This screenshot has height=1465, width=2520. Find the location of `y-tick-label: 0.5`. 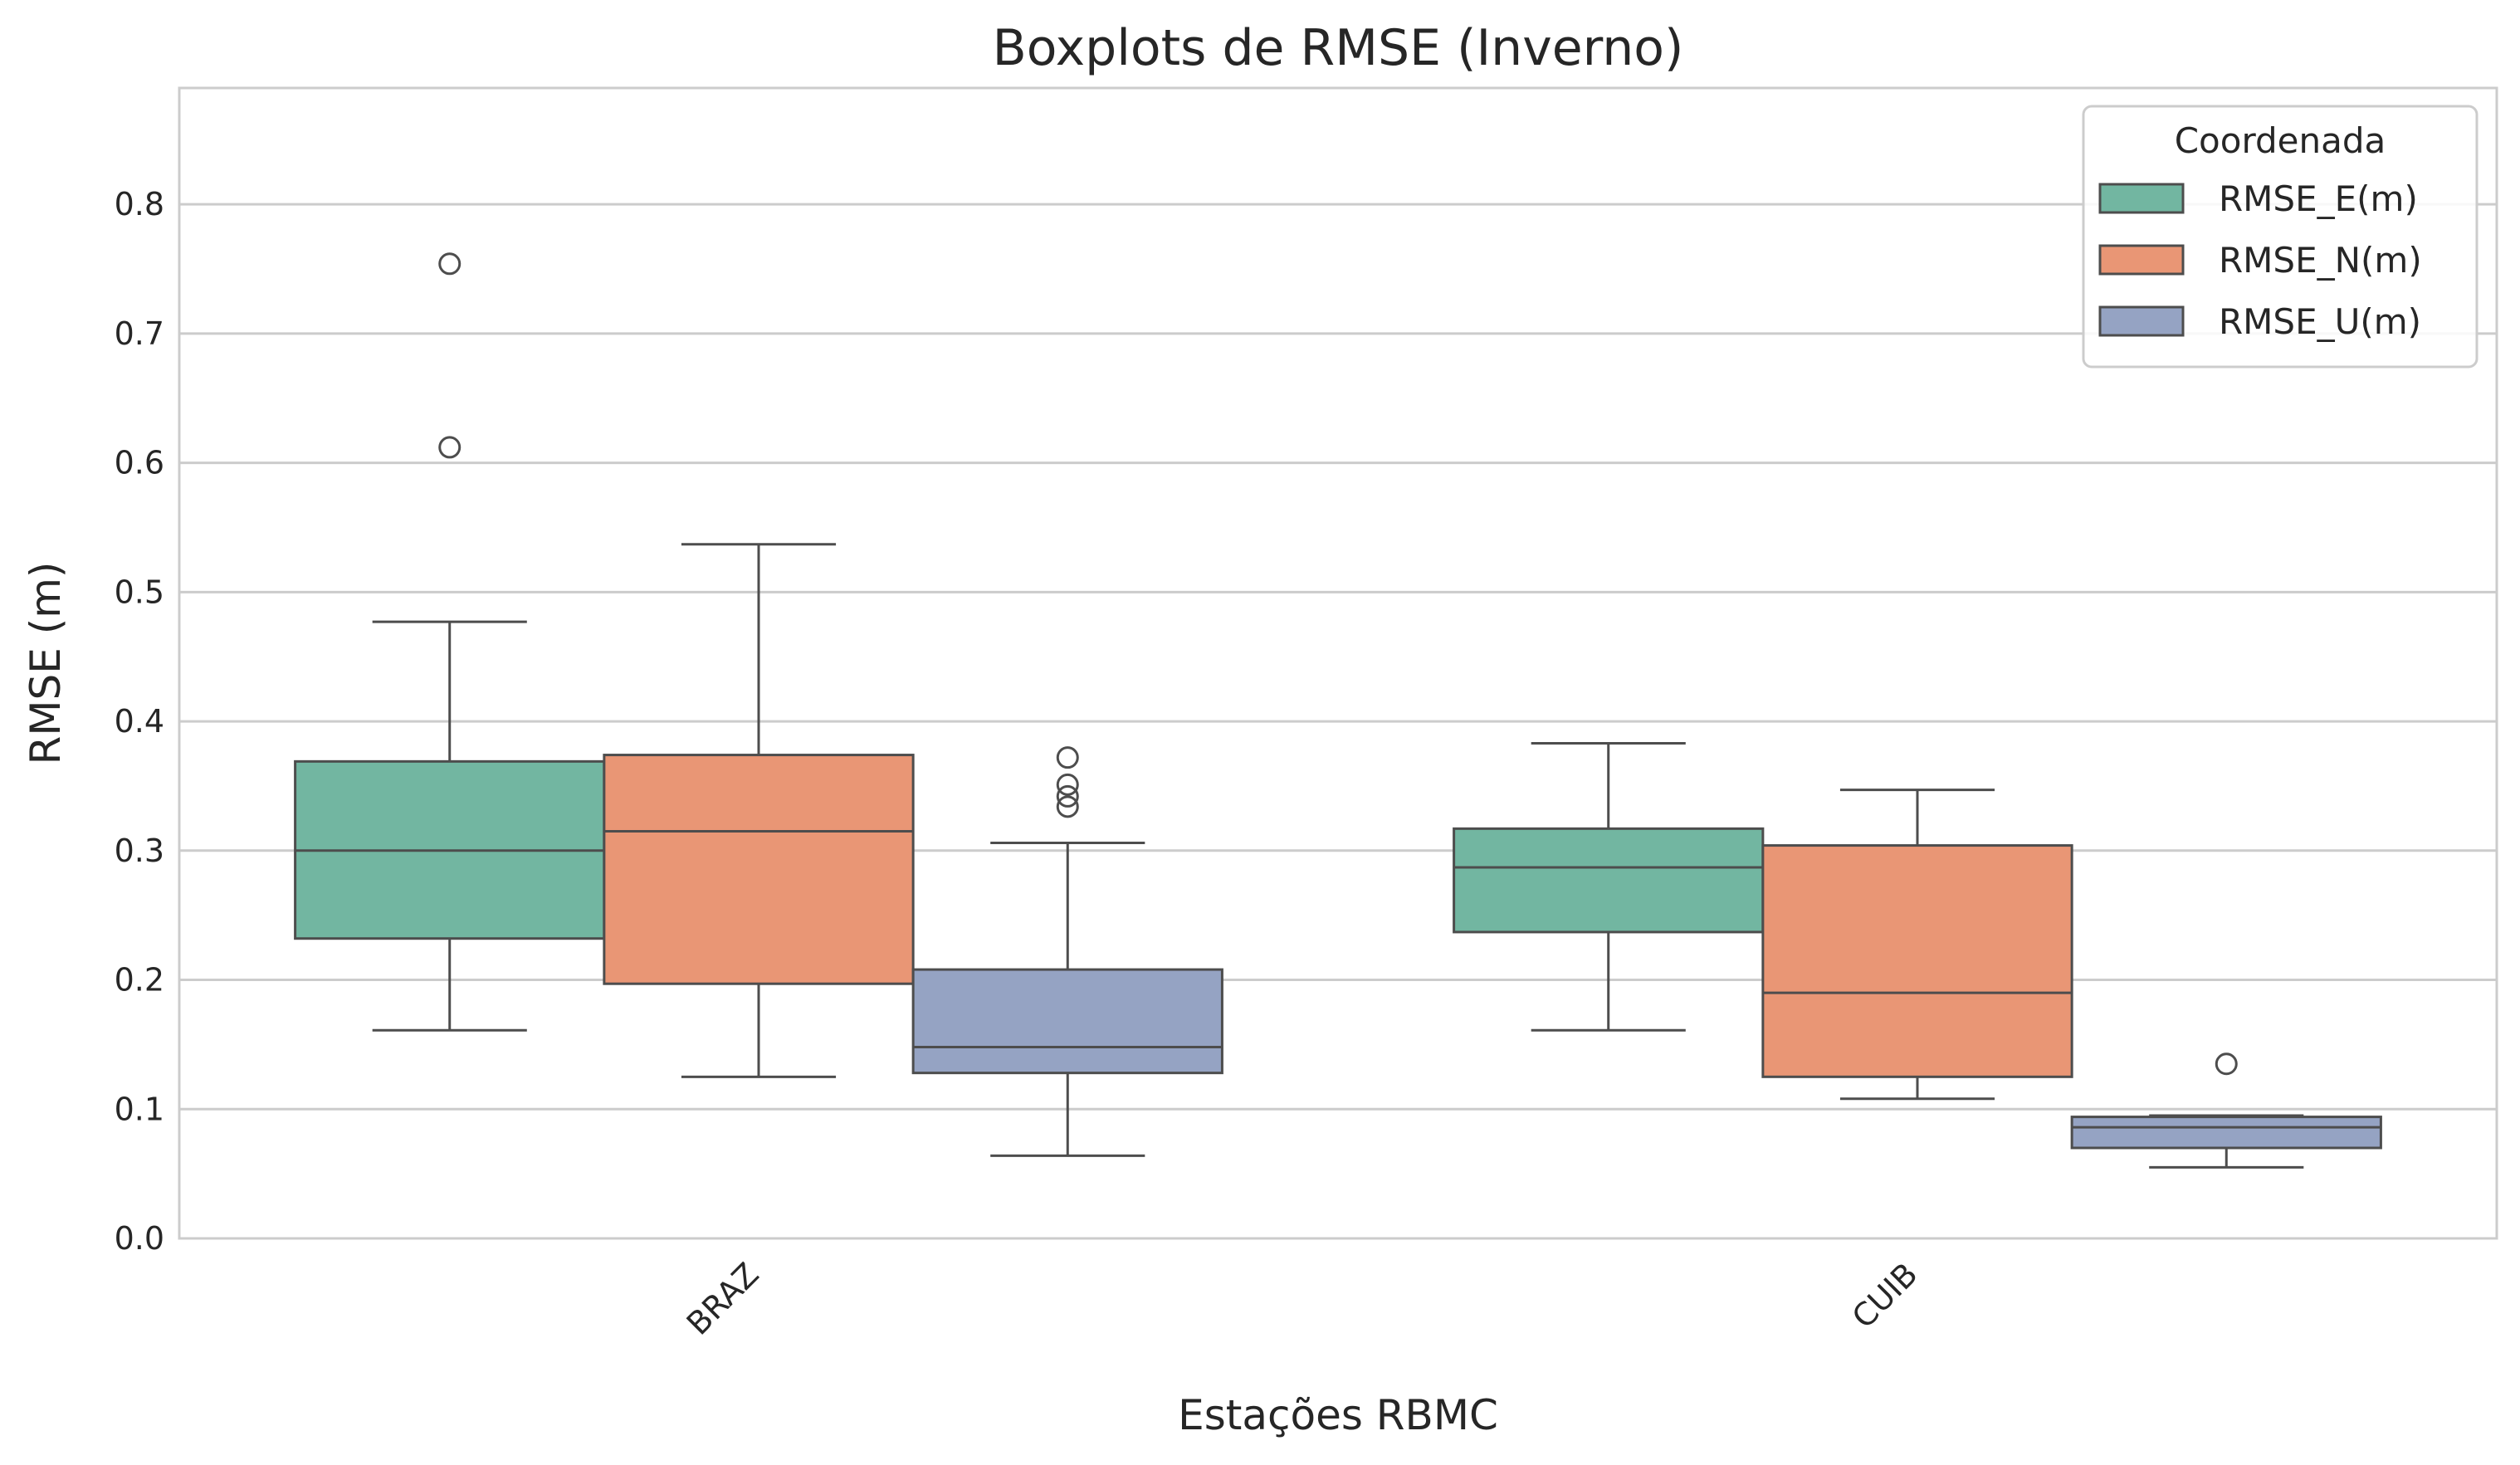

y-tick-label: 0.5 is located at coordinates (139, 592).